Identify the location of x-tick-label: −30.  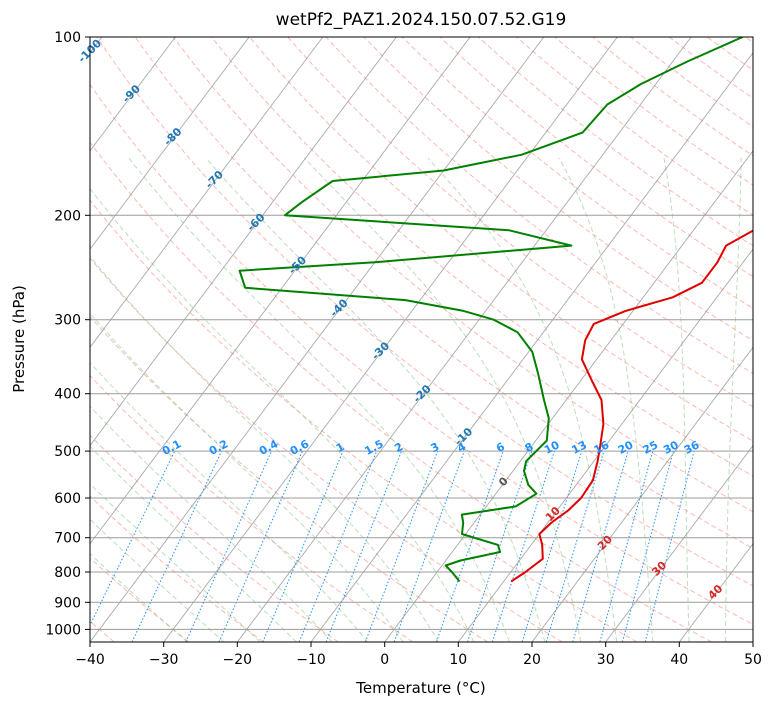
(164, 660).